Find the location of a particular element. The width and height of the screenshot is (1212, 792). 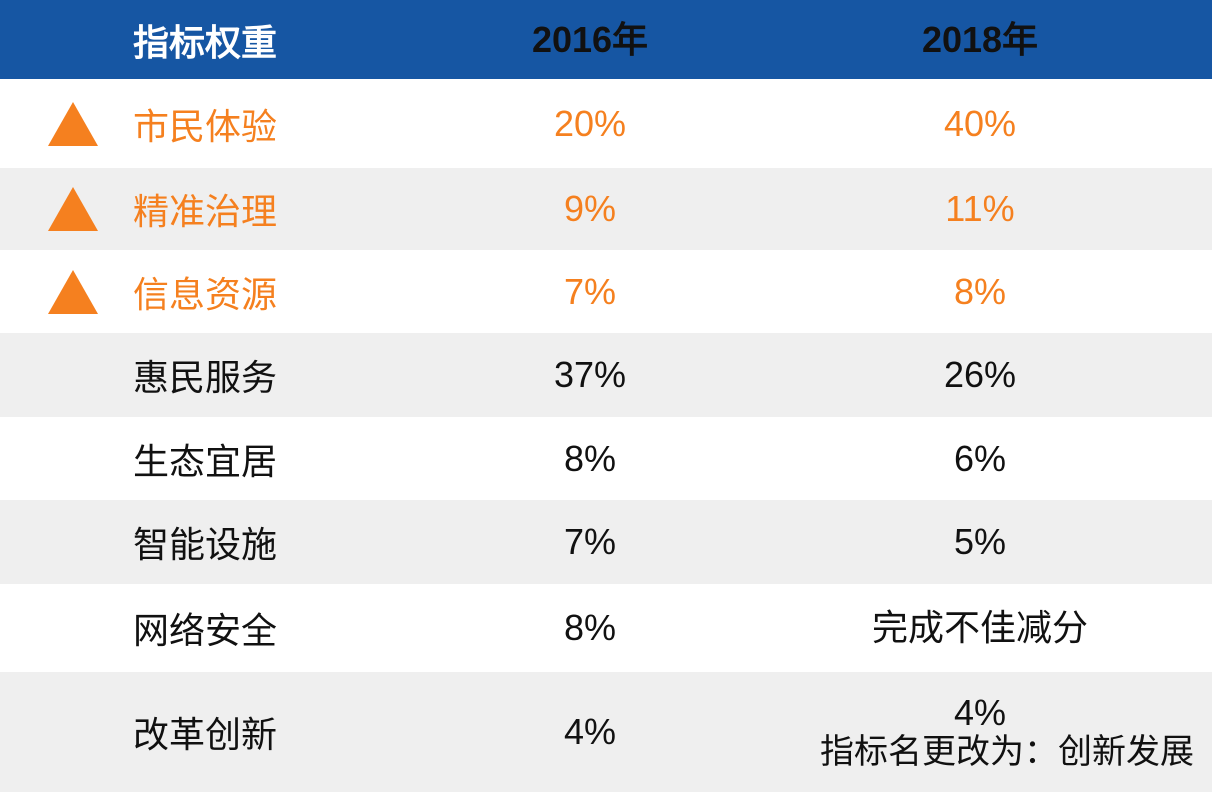

value-2018-cell: 完成不佳减分 is located at coordinates (1016, 627).